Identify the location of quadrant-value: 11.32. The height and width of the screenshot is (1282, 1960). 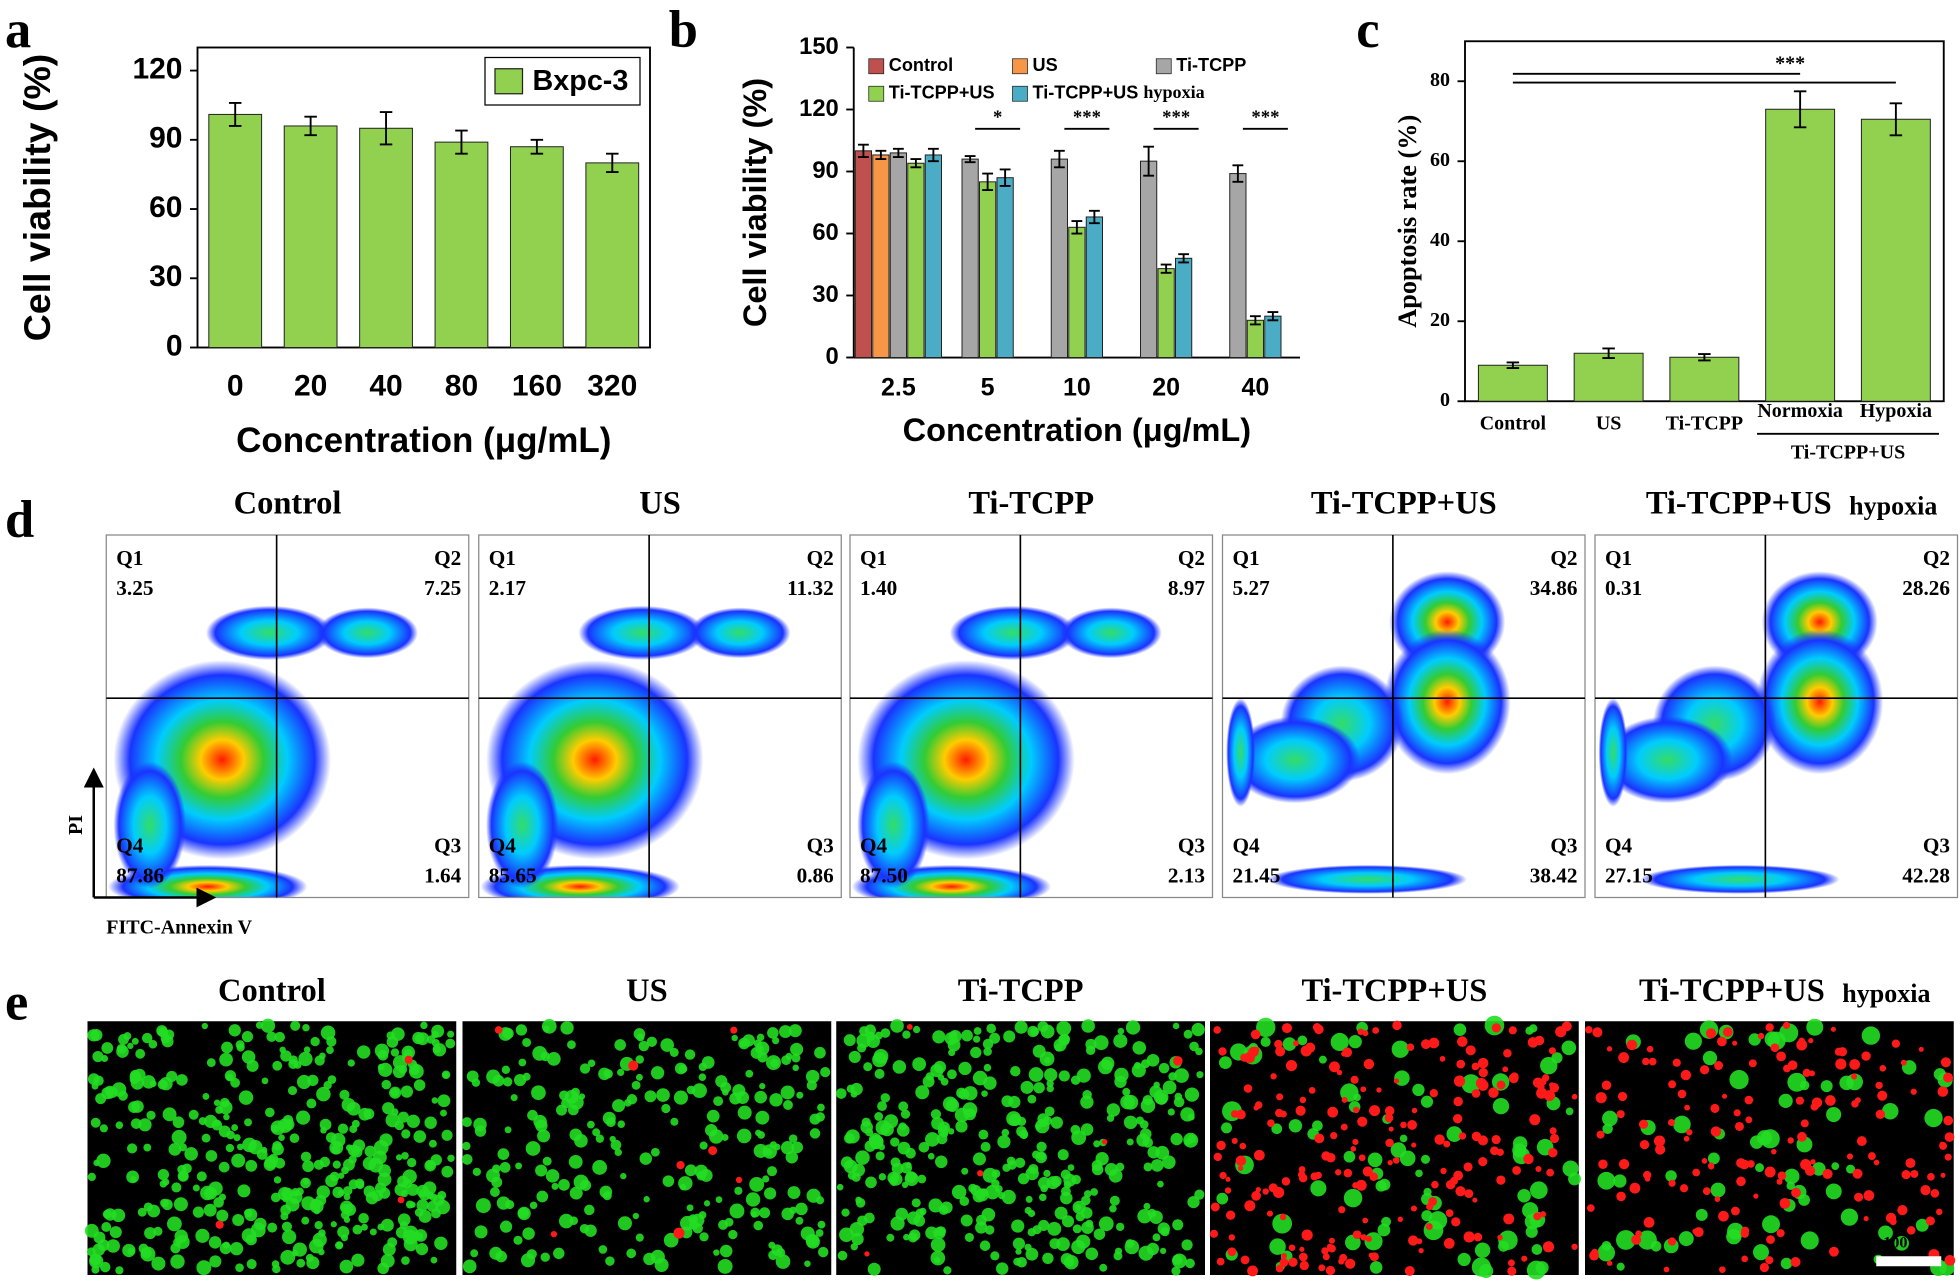
(810, 588).